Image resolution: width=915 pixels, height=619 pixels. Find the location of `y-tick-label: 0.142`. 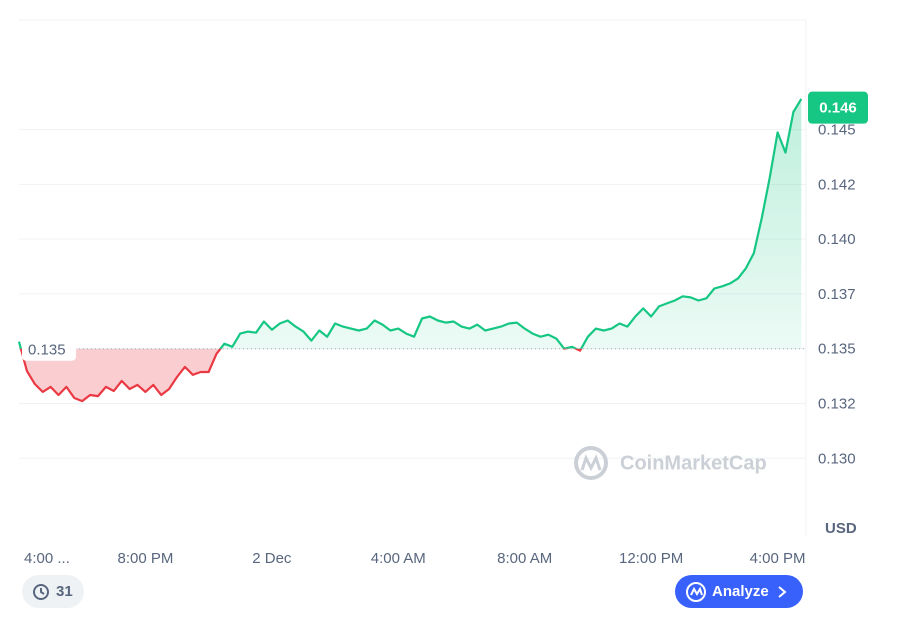

y-tick-label: 0.142 is located at coordinates (837, 184).